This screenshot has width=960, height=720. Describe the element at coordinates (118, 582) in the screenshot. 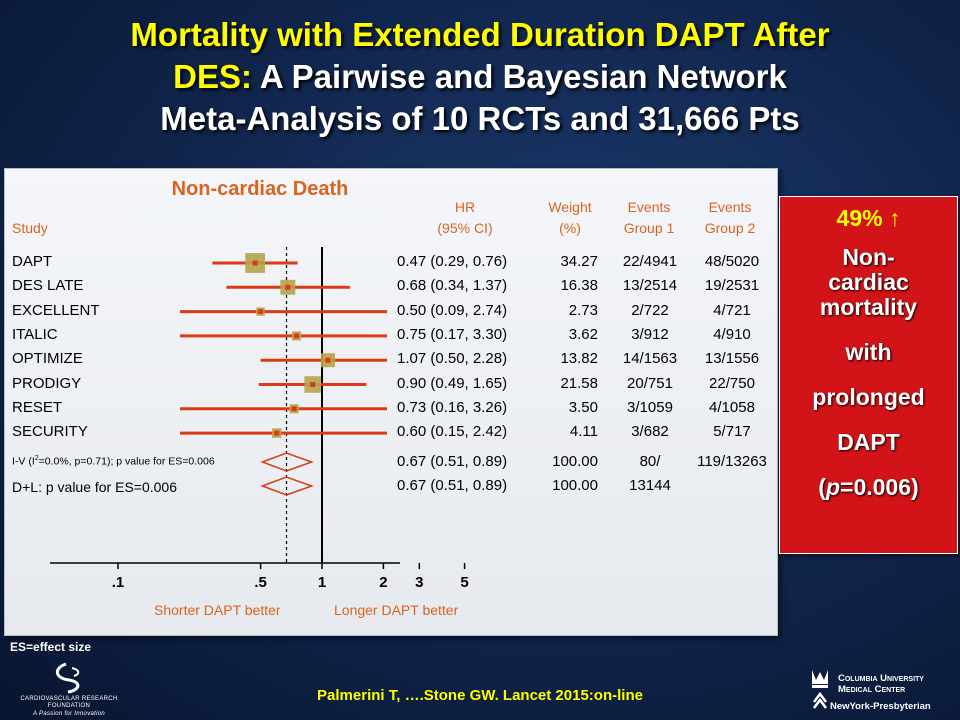

I see `x-tick-label: .1` at that location.